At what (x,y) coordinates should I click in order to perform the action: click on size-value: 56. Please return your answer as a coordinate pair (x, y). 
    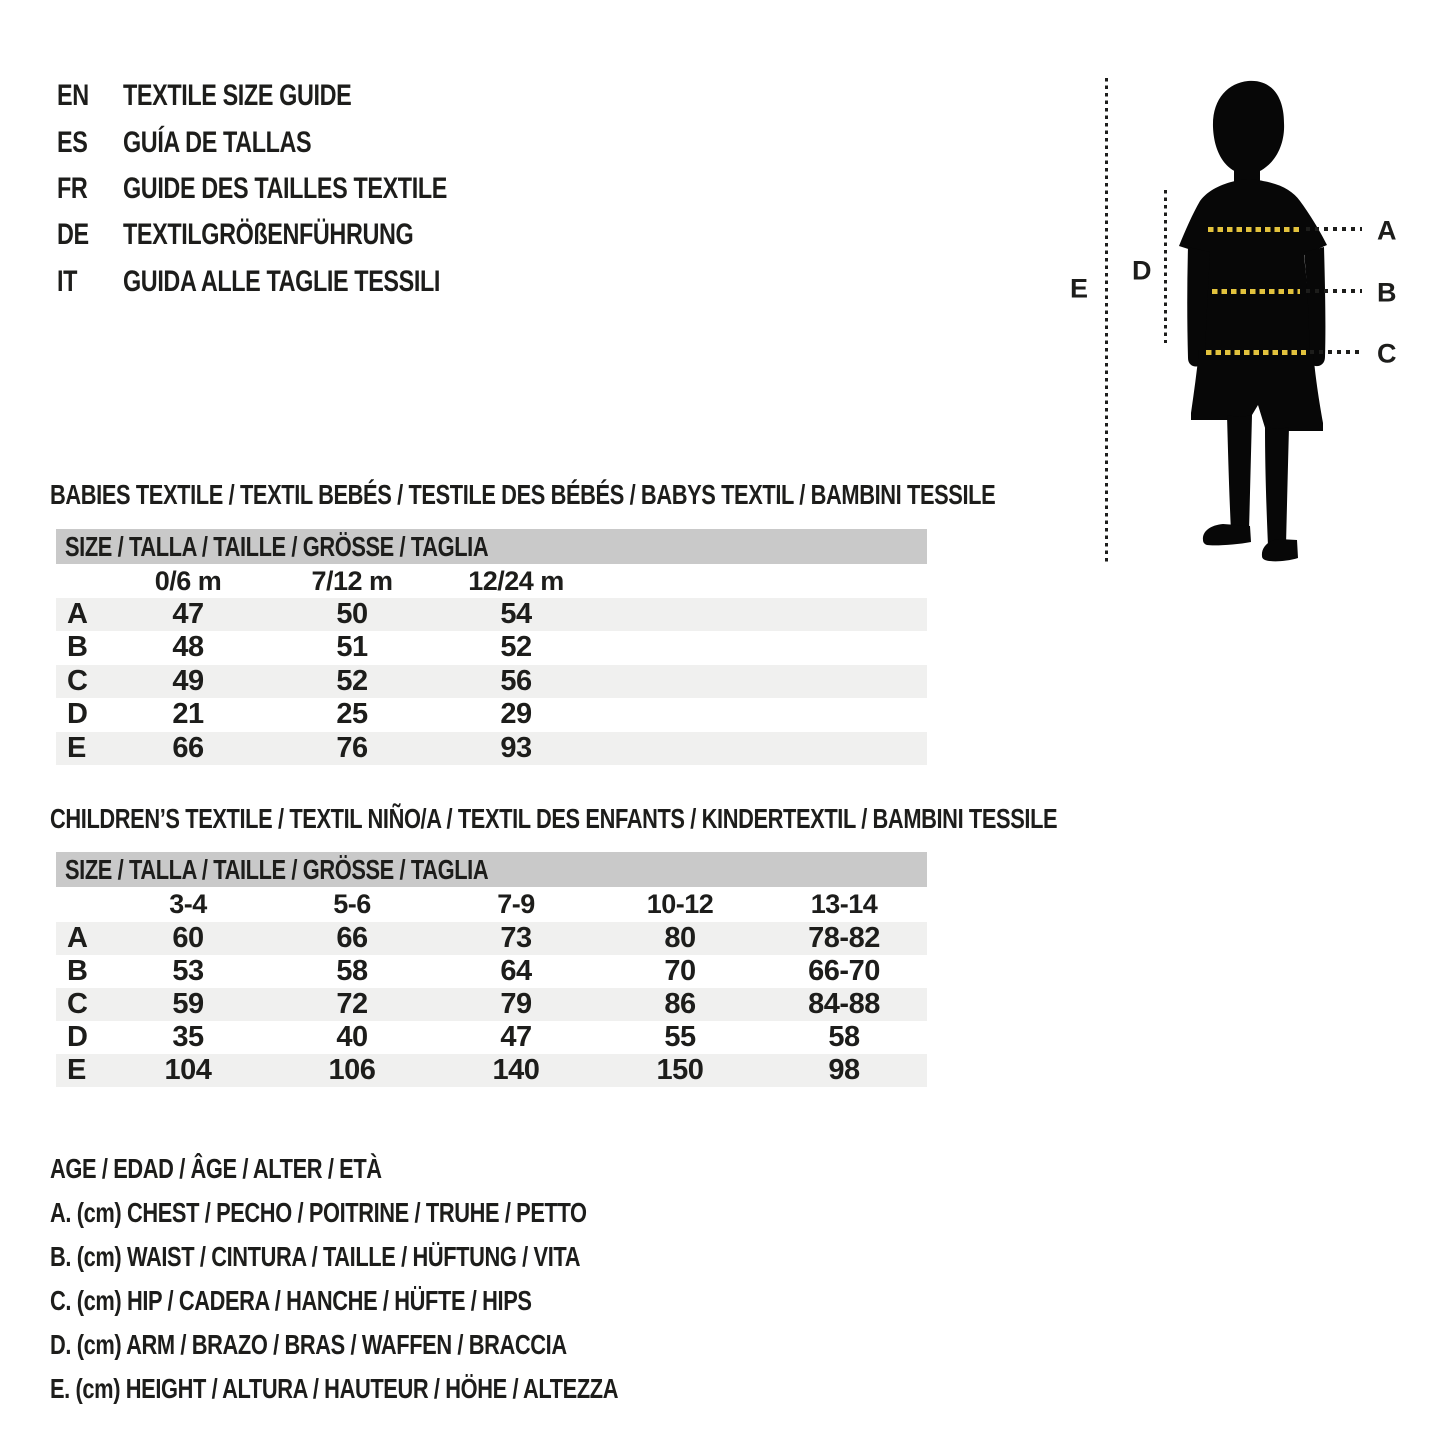
    Looking at the image, I should click on (516, 680).